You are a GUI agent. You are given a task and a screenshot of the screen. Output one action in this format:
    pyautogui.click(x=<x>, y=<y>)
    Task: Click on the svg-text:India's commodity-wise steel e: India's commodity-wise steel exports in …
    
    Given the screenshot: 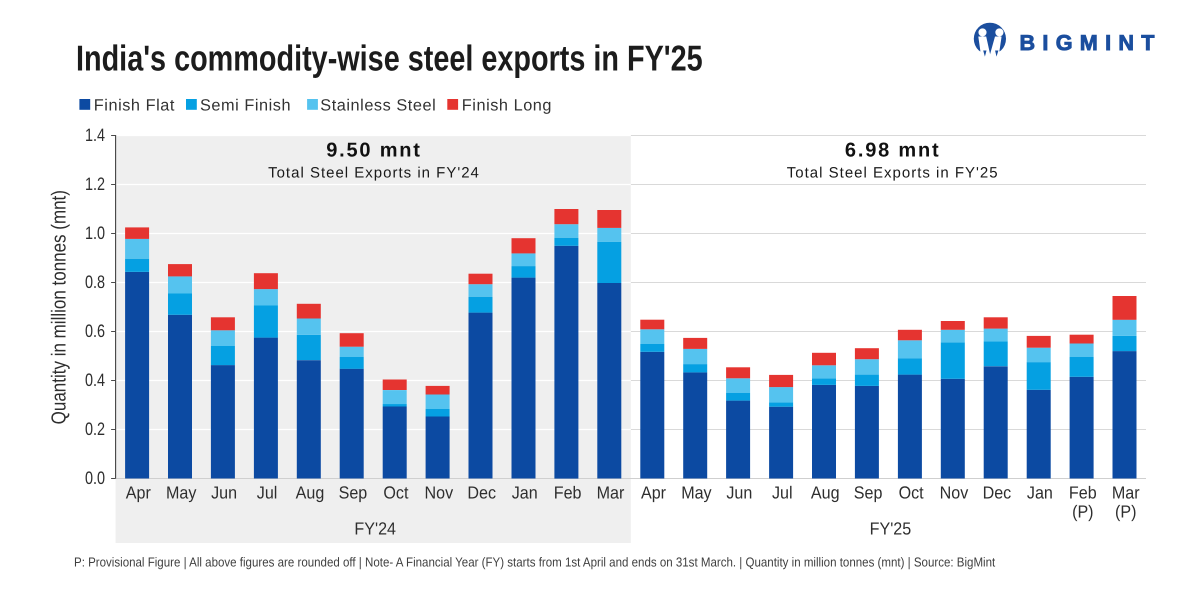 What is the action you would take?
    pyautogui.click(x=389, y=58)
    